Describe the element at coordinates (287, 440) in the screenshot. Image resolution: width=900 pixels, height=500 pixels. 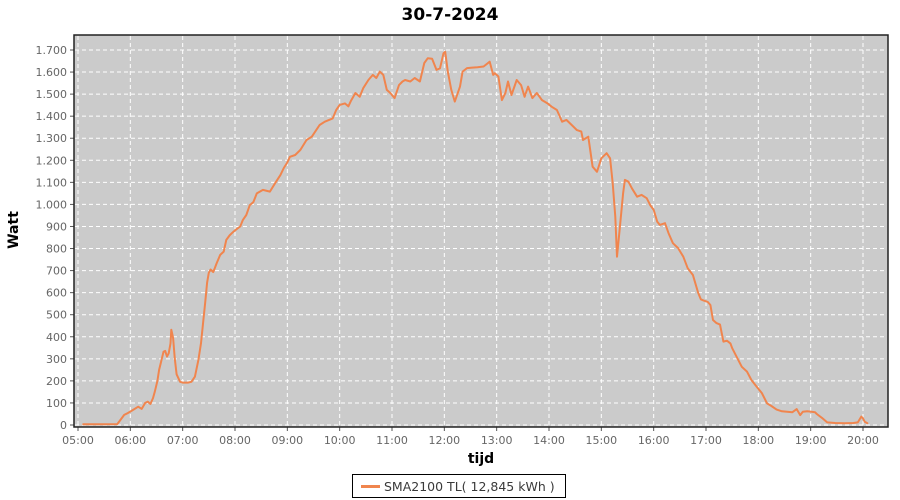
I see `svg-text: 09:00` at that location.